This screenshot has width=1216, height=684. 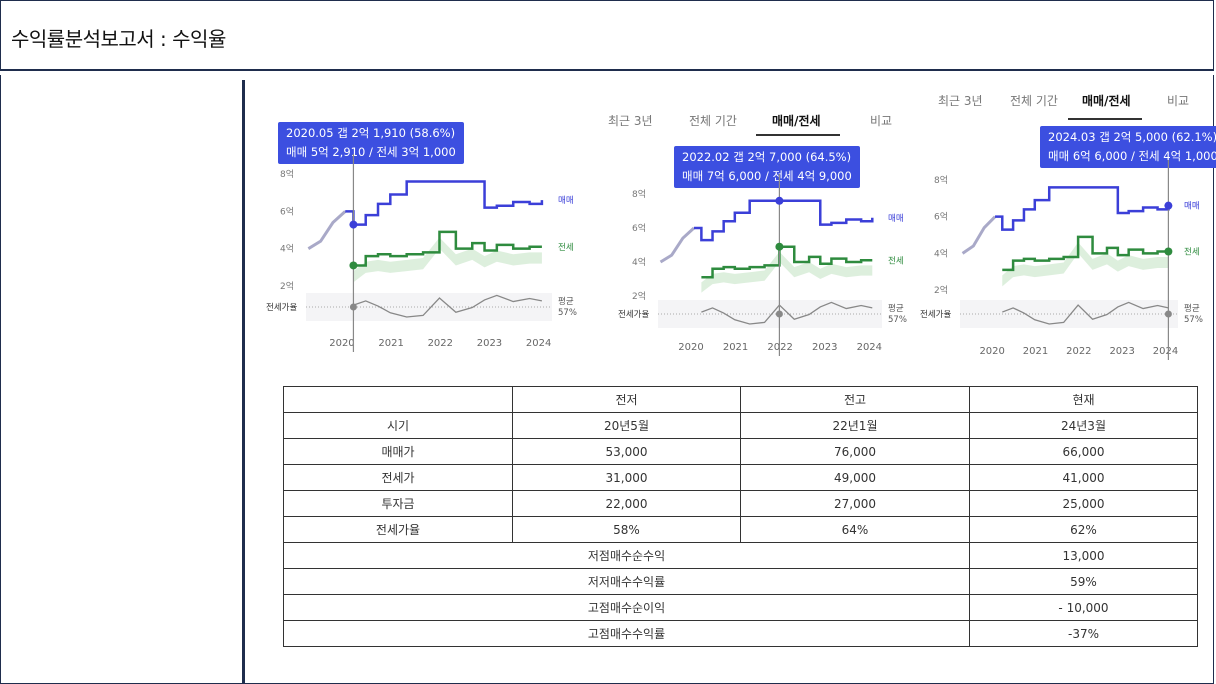 I want to click on table-header-row: 전저 전고 현재, so click(x=740, y=399).